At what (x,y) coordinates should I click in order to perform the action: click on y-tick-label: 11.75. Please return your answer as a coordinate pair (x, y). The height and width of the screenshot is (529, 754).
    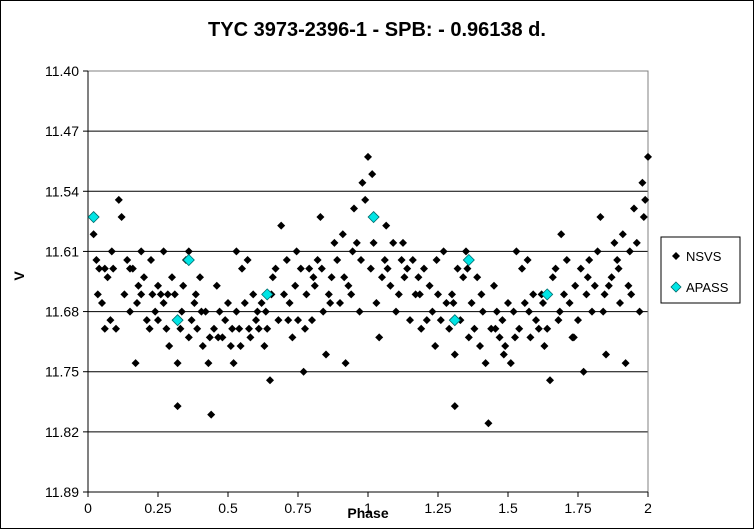
    Looking at the image, I should click on (62, 372).